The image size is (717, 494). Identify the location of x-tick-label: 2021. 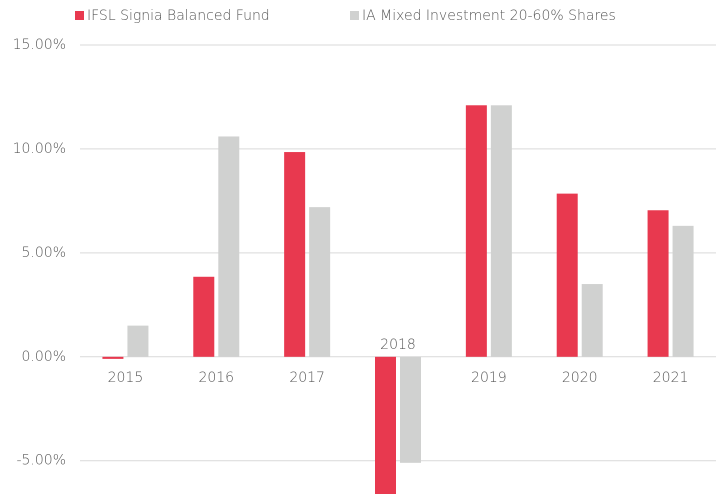
(671, 378).